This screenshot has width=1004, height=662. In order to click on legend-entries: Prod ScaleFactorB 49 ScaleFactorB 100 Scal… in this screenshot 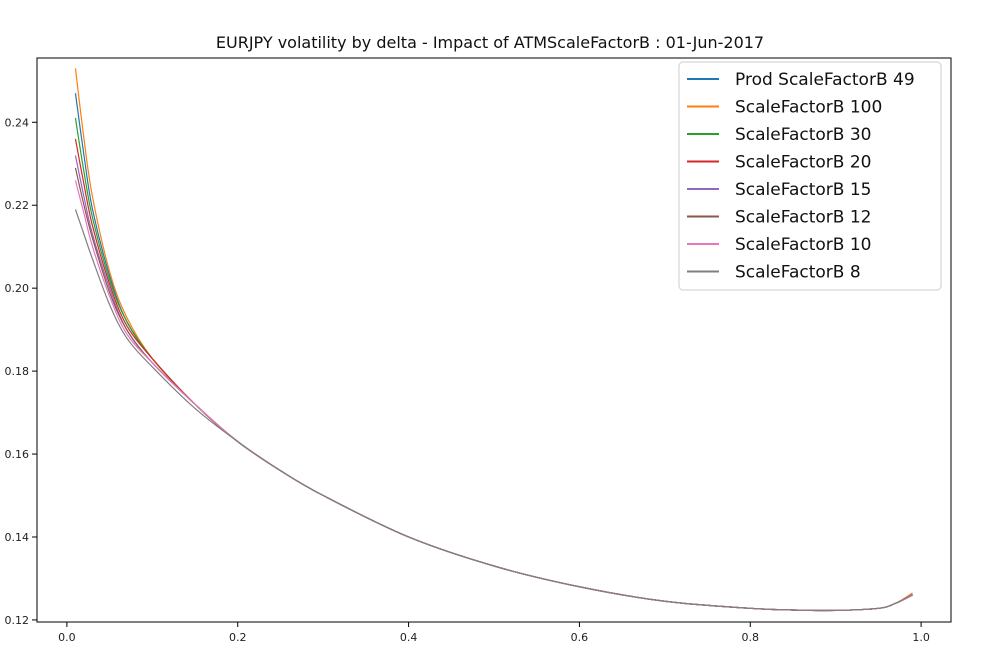, I will do `click(801, 176)`.